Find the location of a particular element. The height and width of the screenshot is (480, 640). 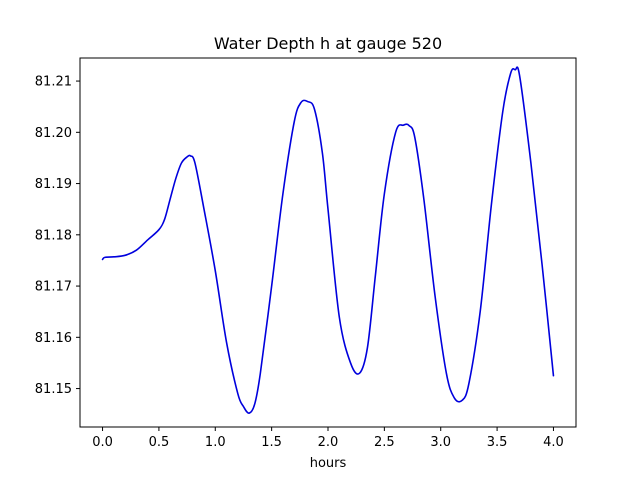

x-tick-label: 3.5 is located at coordinates (497, 442).